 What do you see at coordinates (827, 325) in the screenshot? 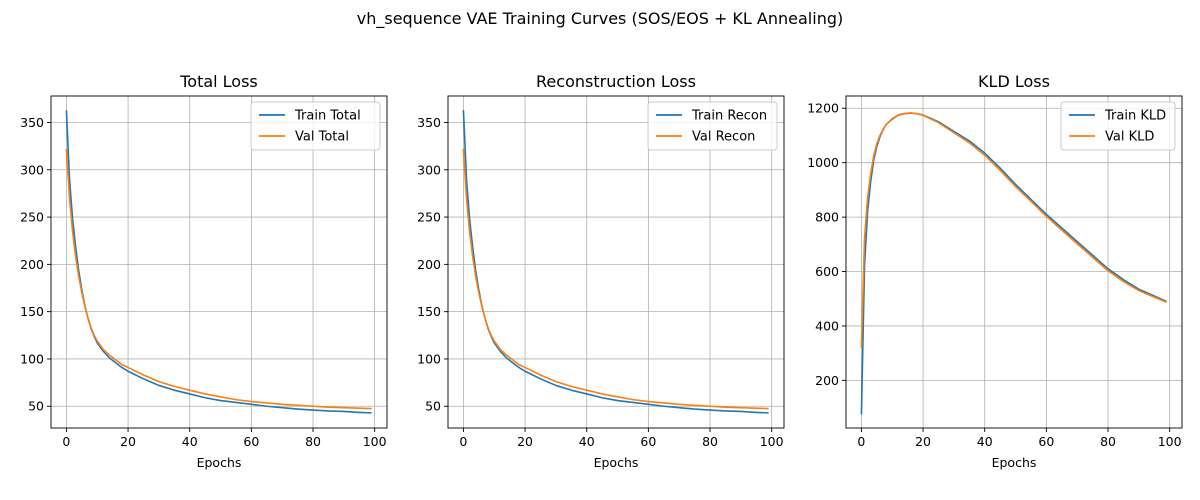
I see `y-tick-label: 400` at bounding box center [827, 325].